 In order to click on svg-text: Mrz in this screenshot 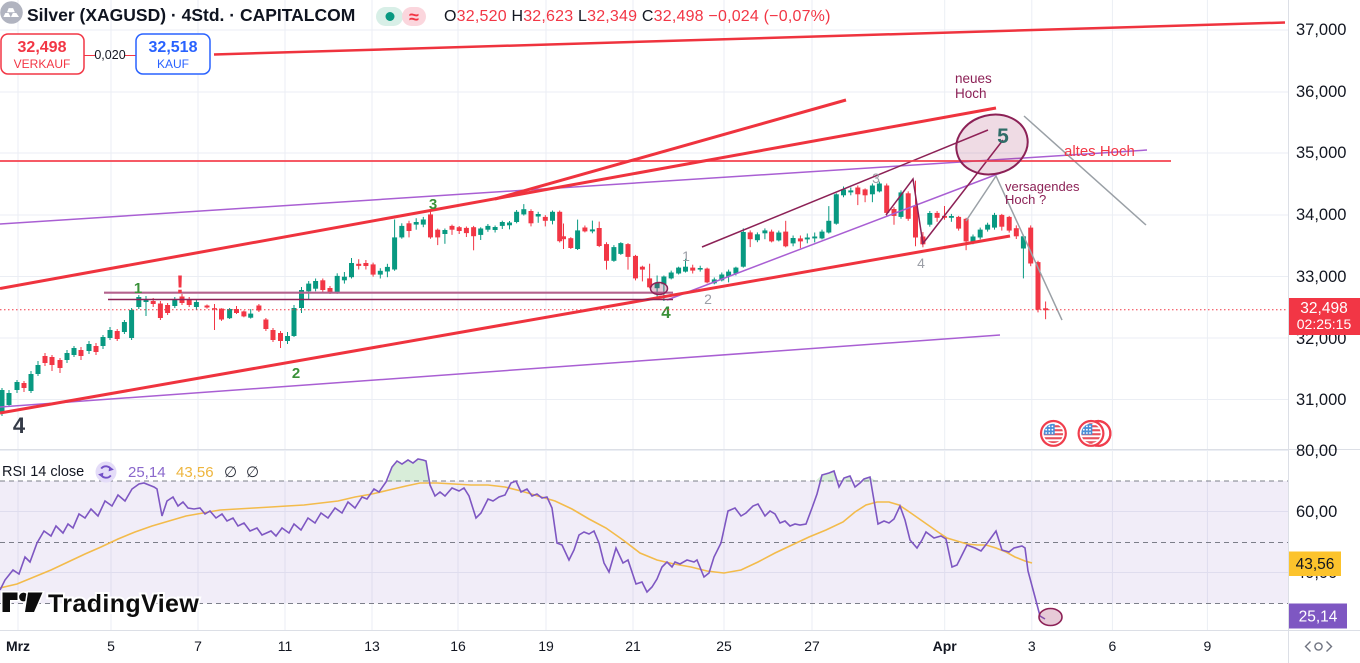, I will do `click(18, 646)`.